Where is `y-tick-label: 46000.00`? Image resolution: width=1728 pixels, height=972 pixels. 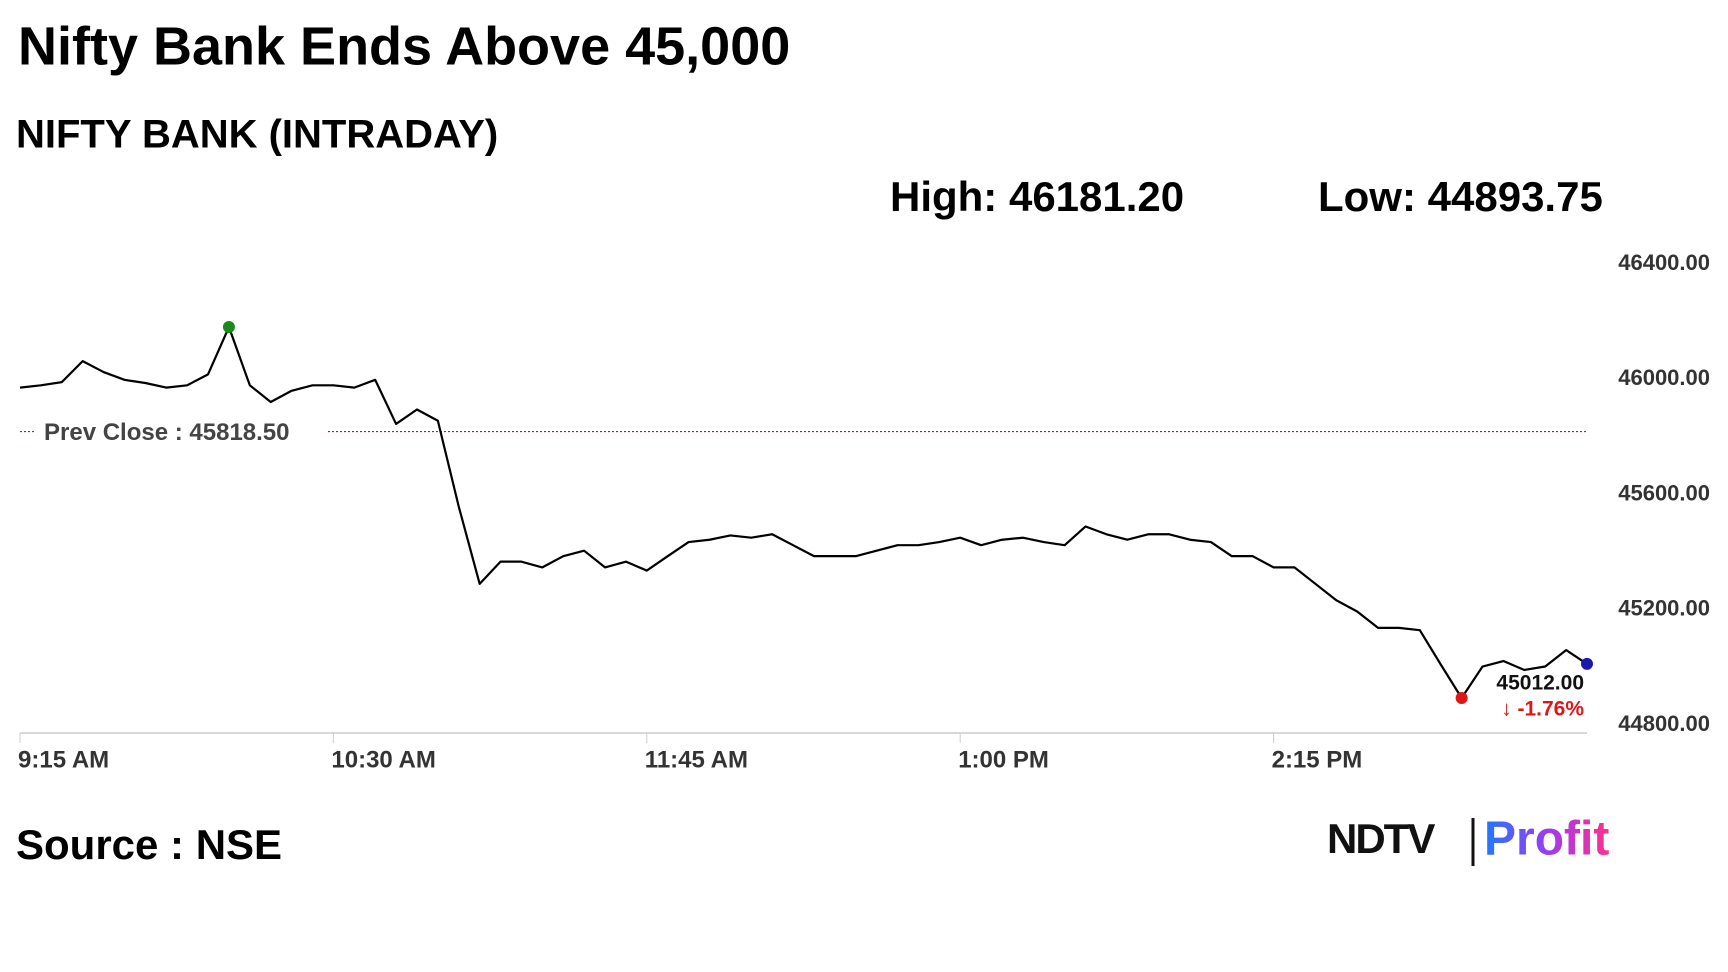
y-tick-label: 46000.00 is located at coordinates (1664, 377).